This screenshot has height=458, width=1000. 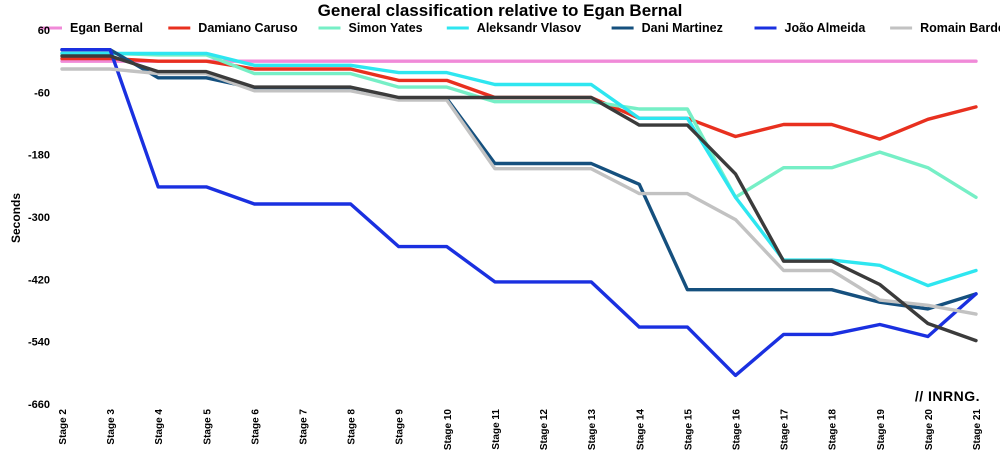 What do you see at coordinates (44, 31) in the screenshot?
I see `y-tick-label: 60` at bounding box center [44, 31].